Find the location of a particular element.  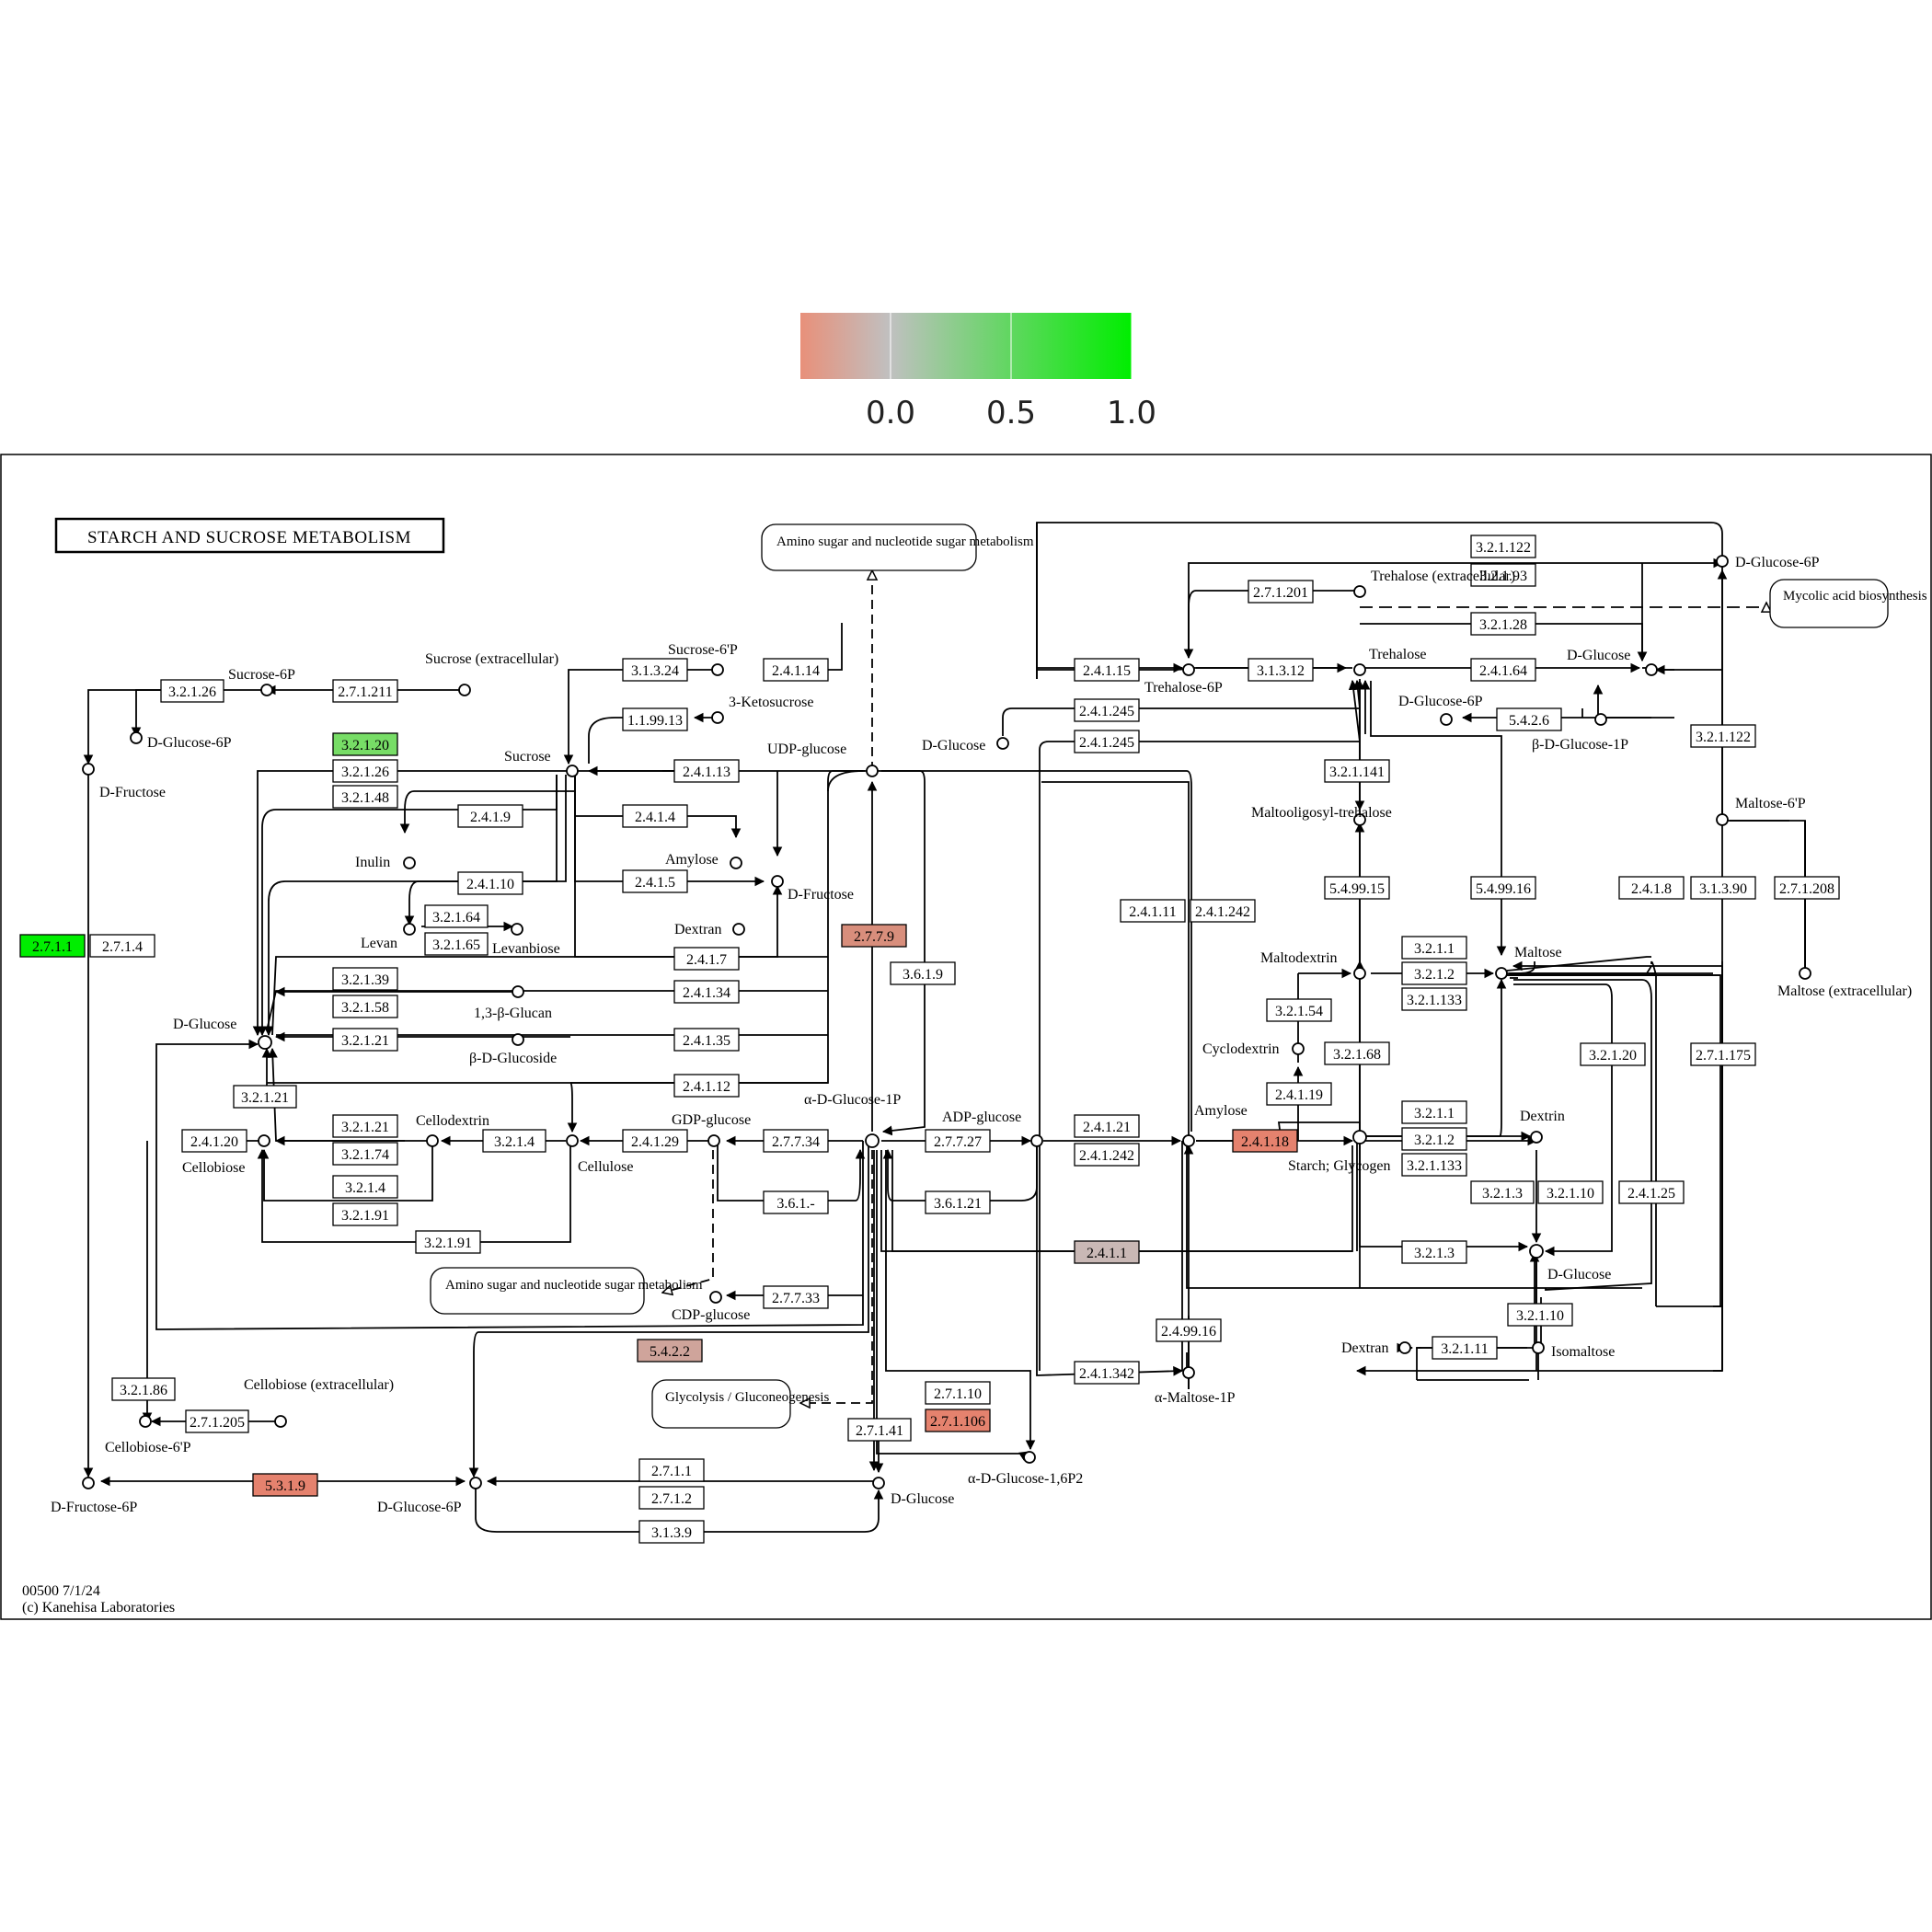

enzyme-3.2.1.20-a: 3.2.1.20 is located at coordinates (365, 744).